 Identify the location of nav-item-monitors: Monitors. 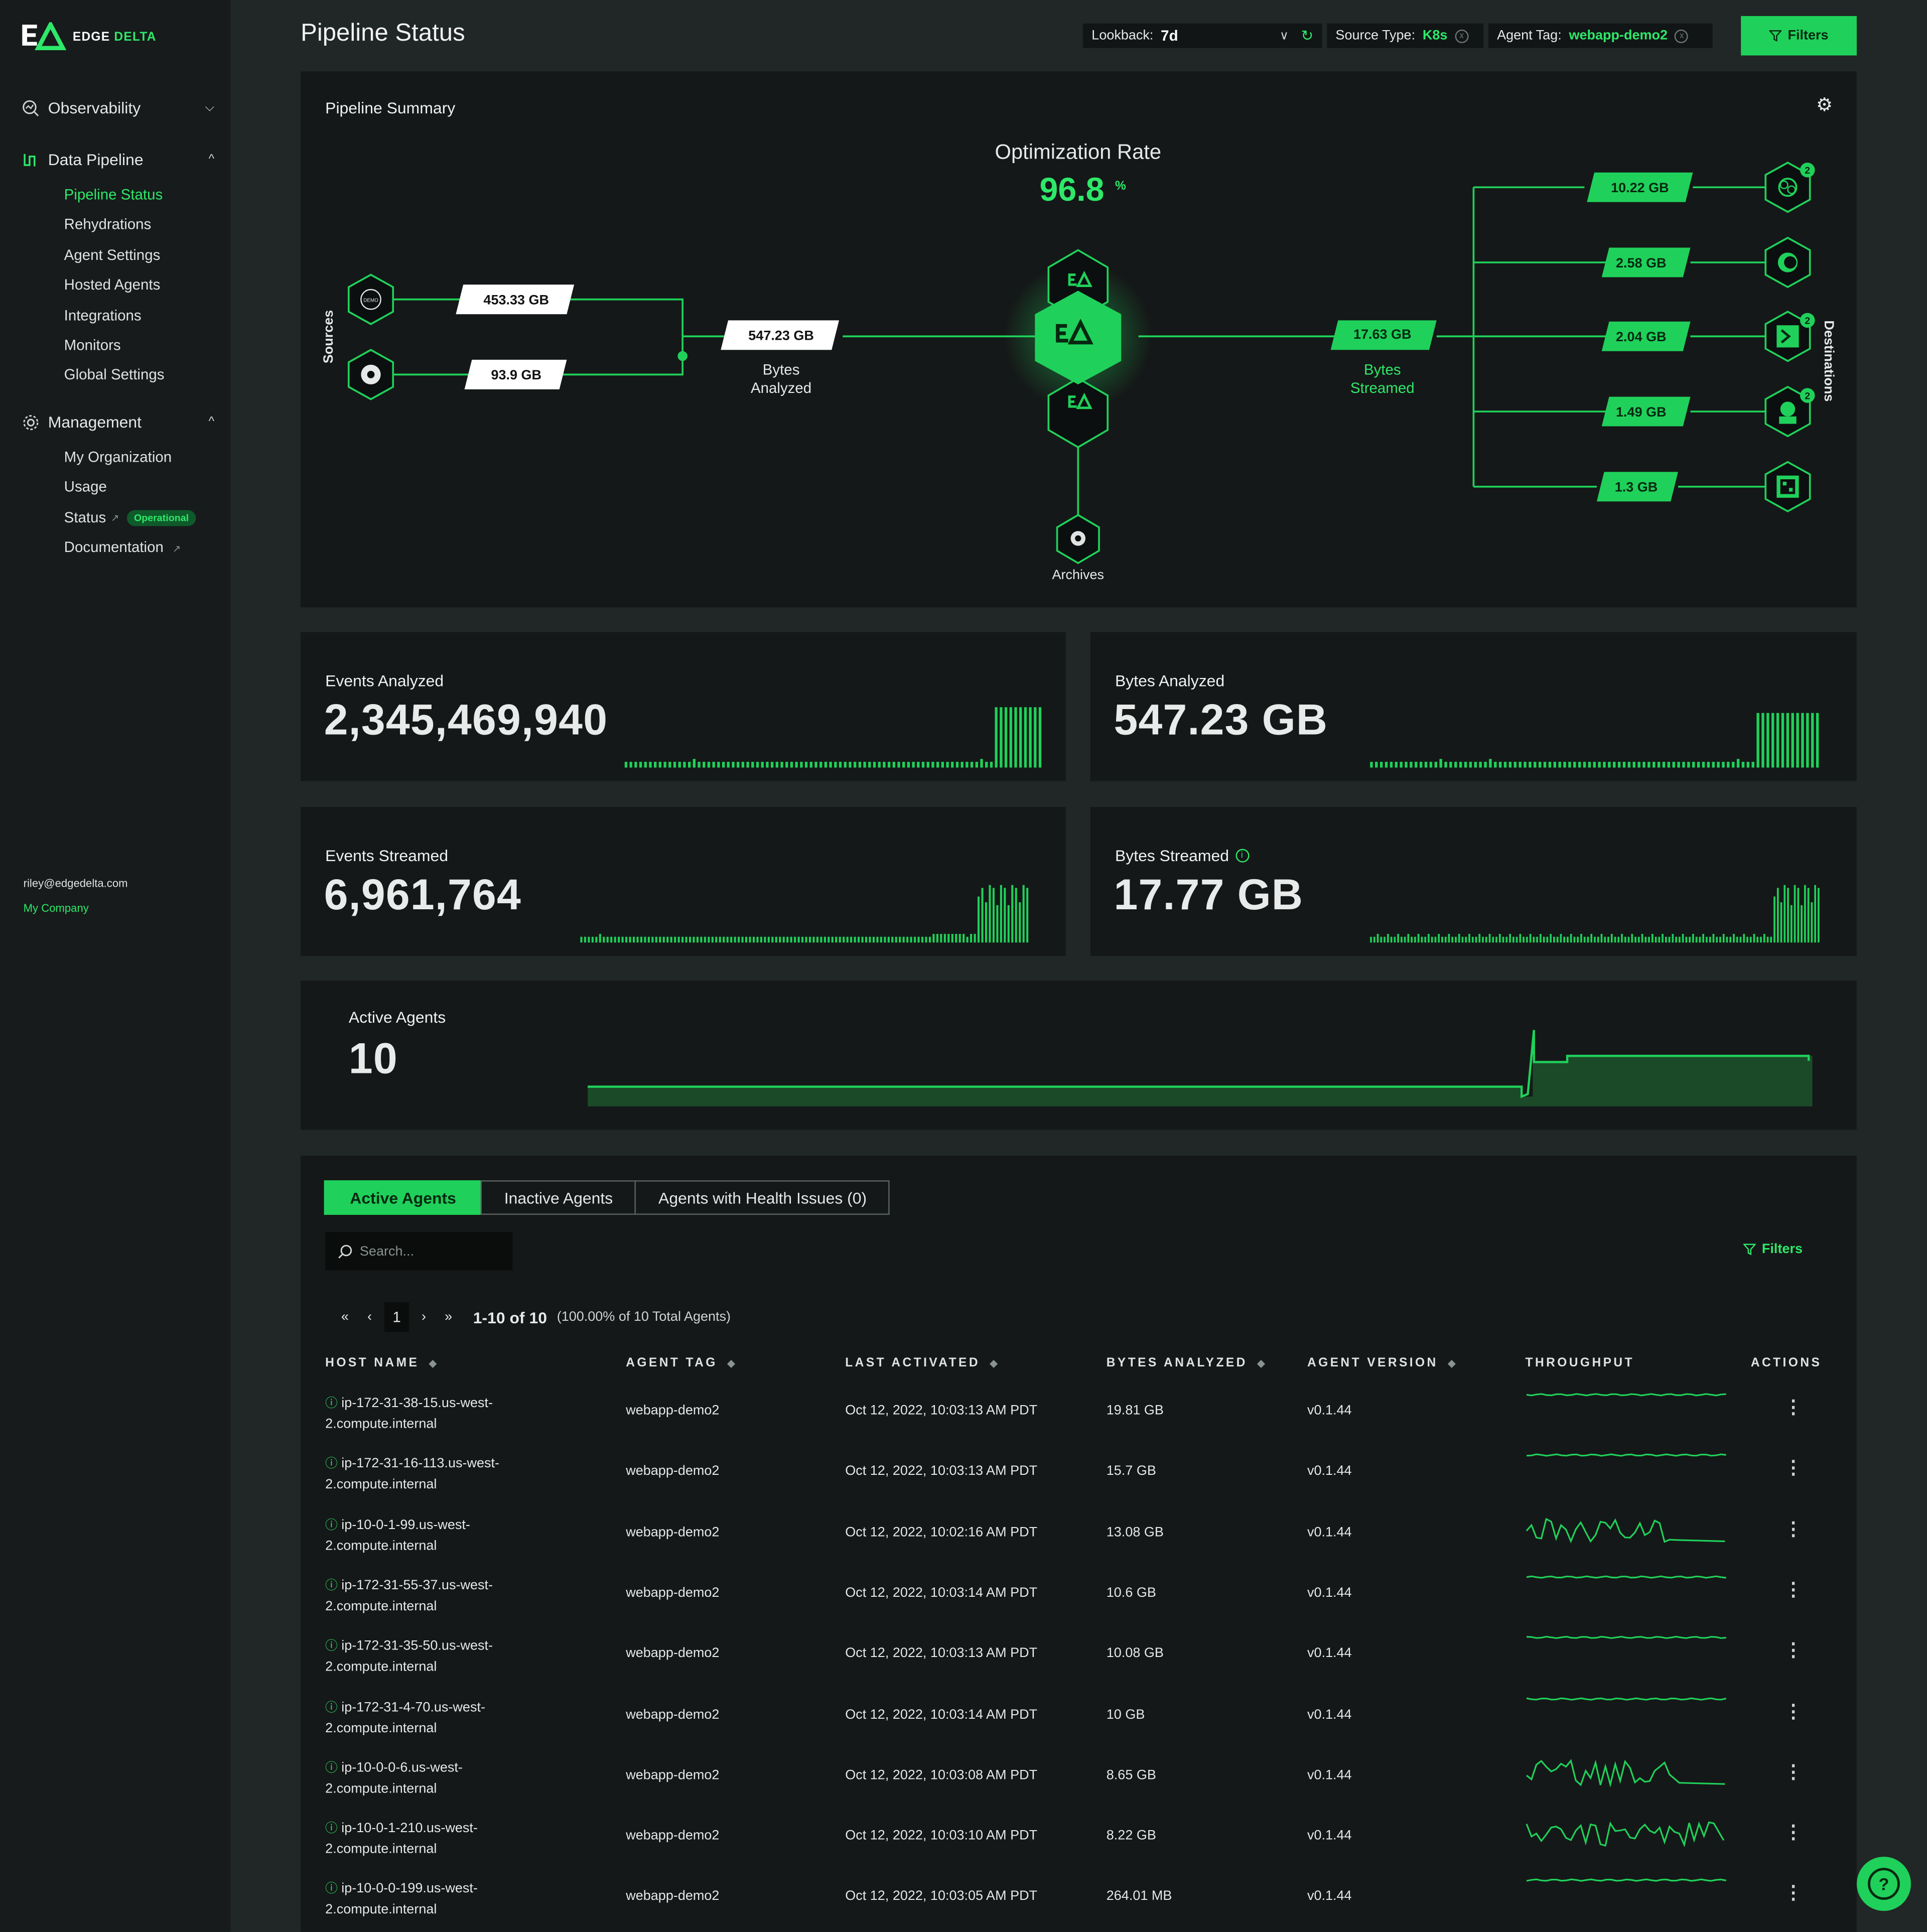
(92, 345).